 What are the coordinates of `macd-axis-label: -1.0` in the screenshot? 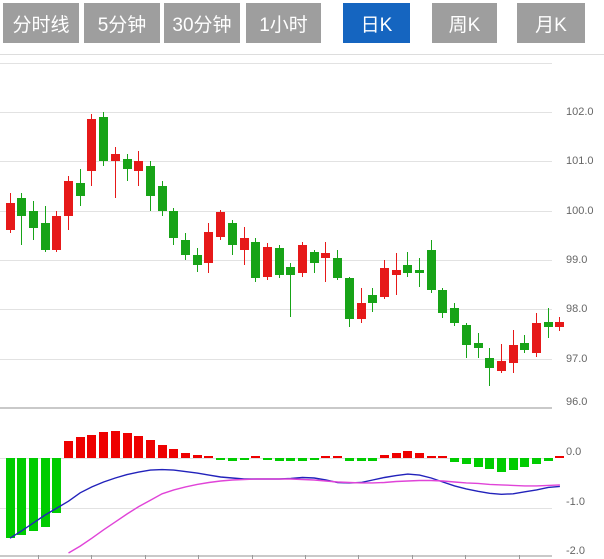 It's located at (575, 501).